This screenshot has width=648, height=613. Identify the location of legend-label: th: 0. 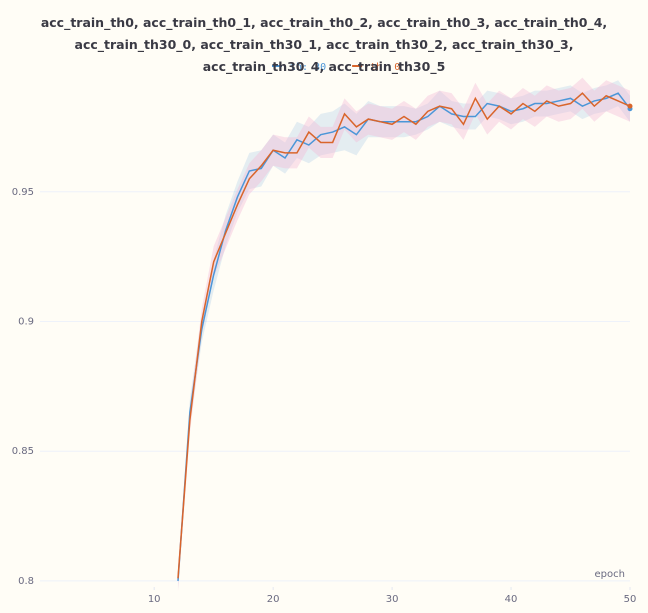
(385, 67).